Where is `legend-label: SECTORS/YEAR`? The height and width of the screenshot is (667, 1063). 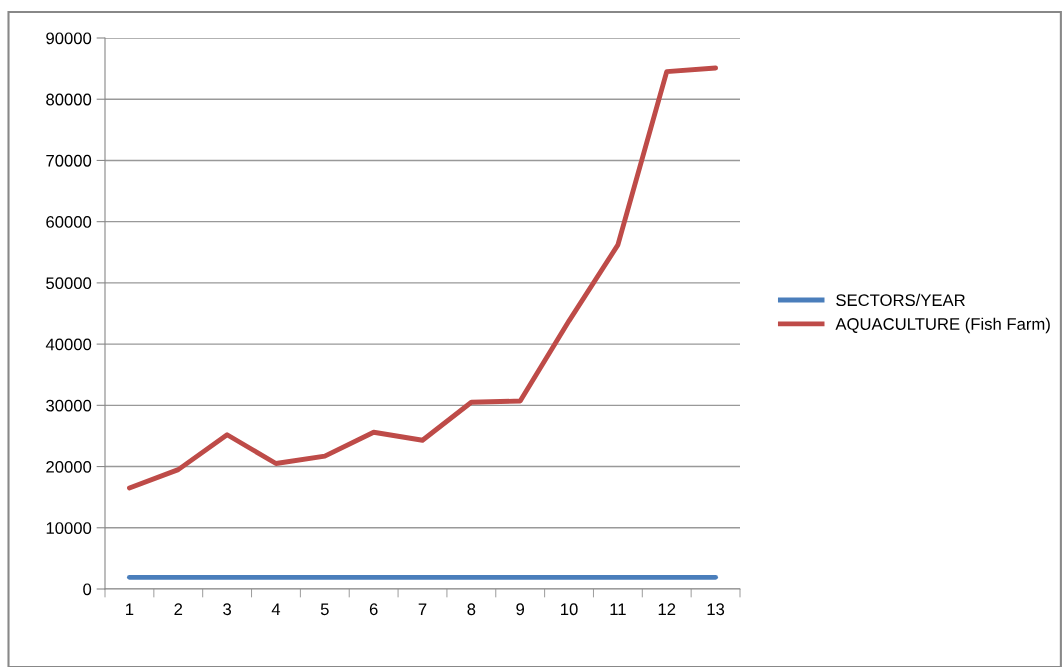
legend-label: SECTORS/YEAR is located at coordinates (900, 300).